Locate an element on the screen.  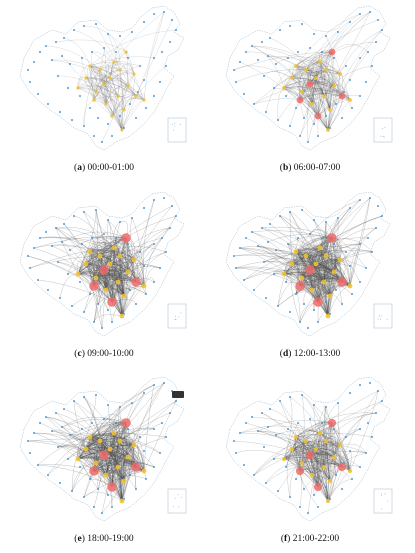
caption-d: (d) 12:00-13:00 is located at coordinates (310, 354).